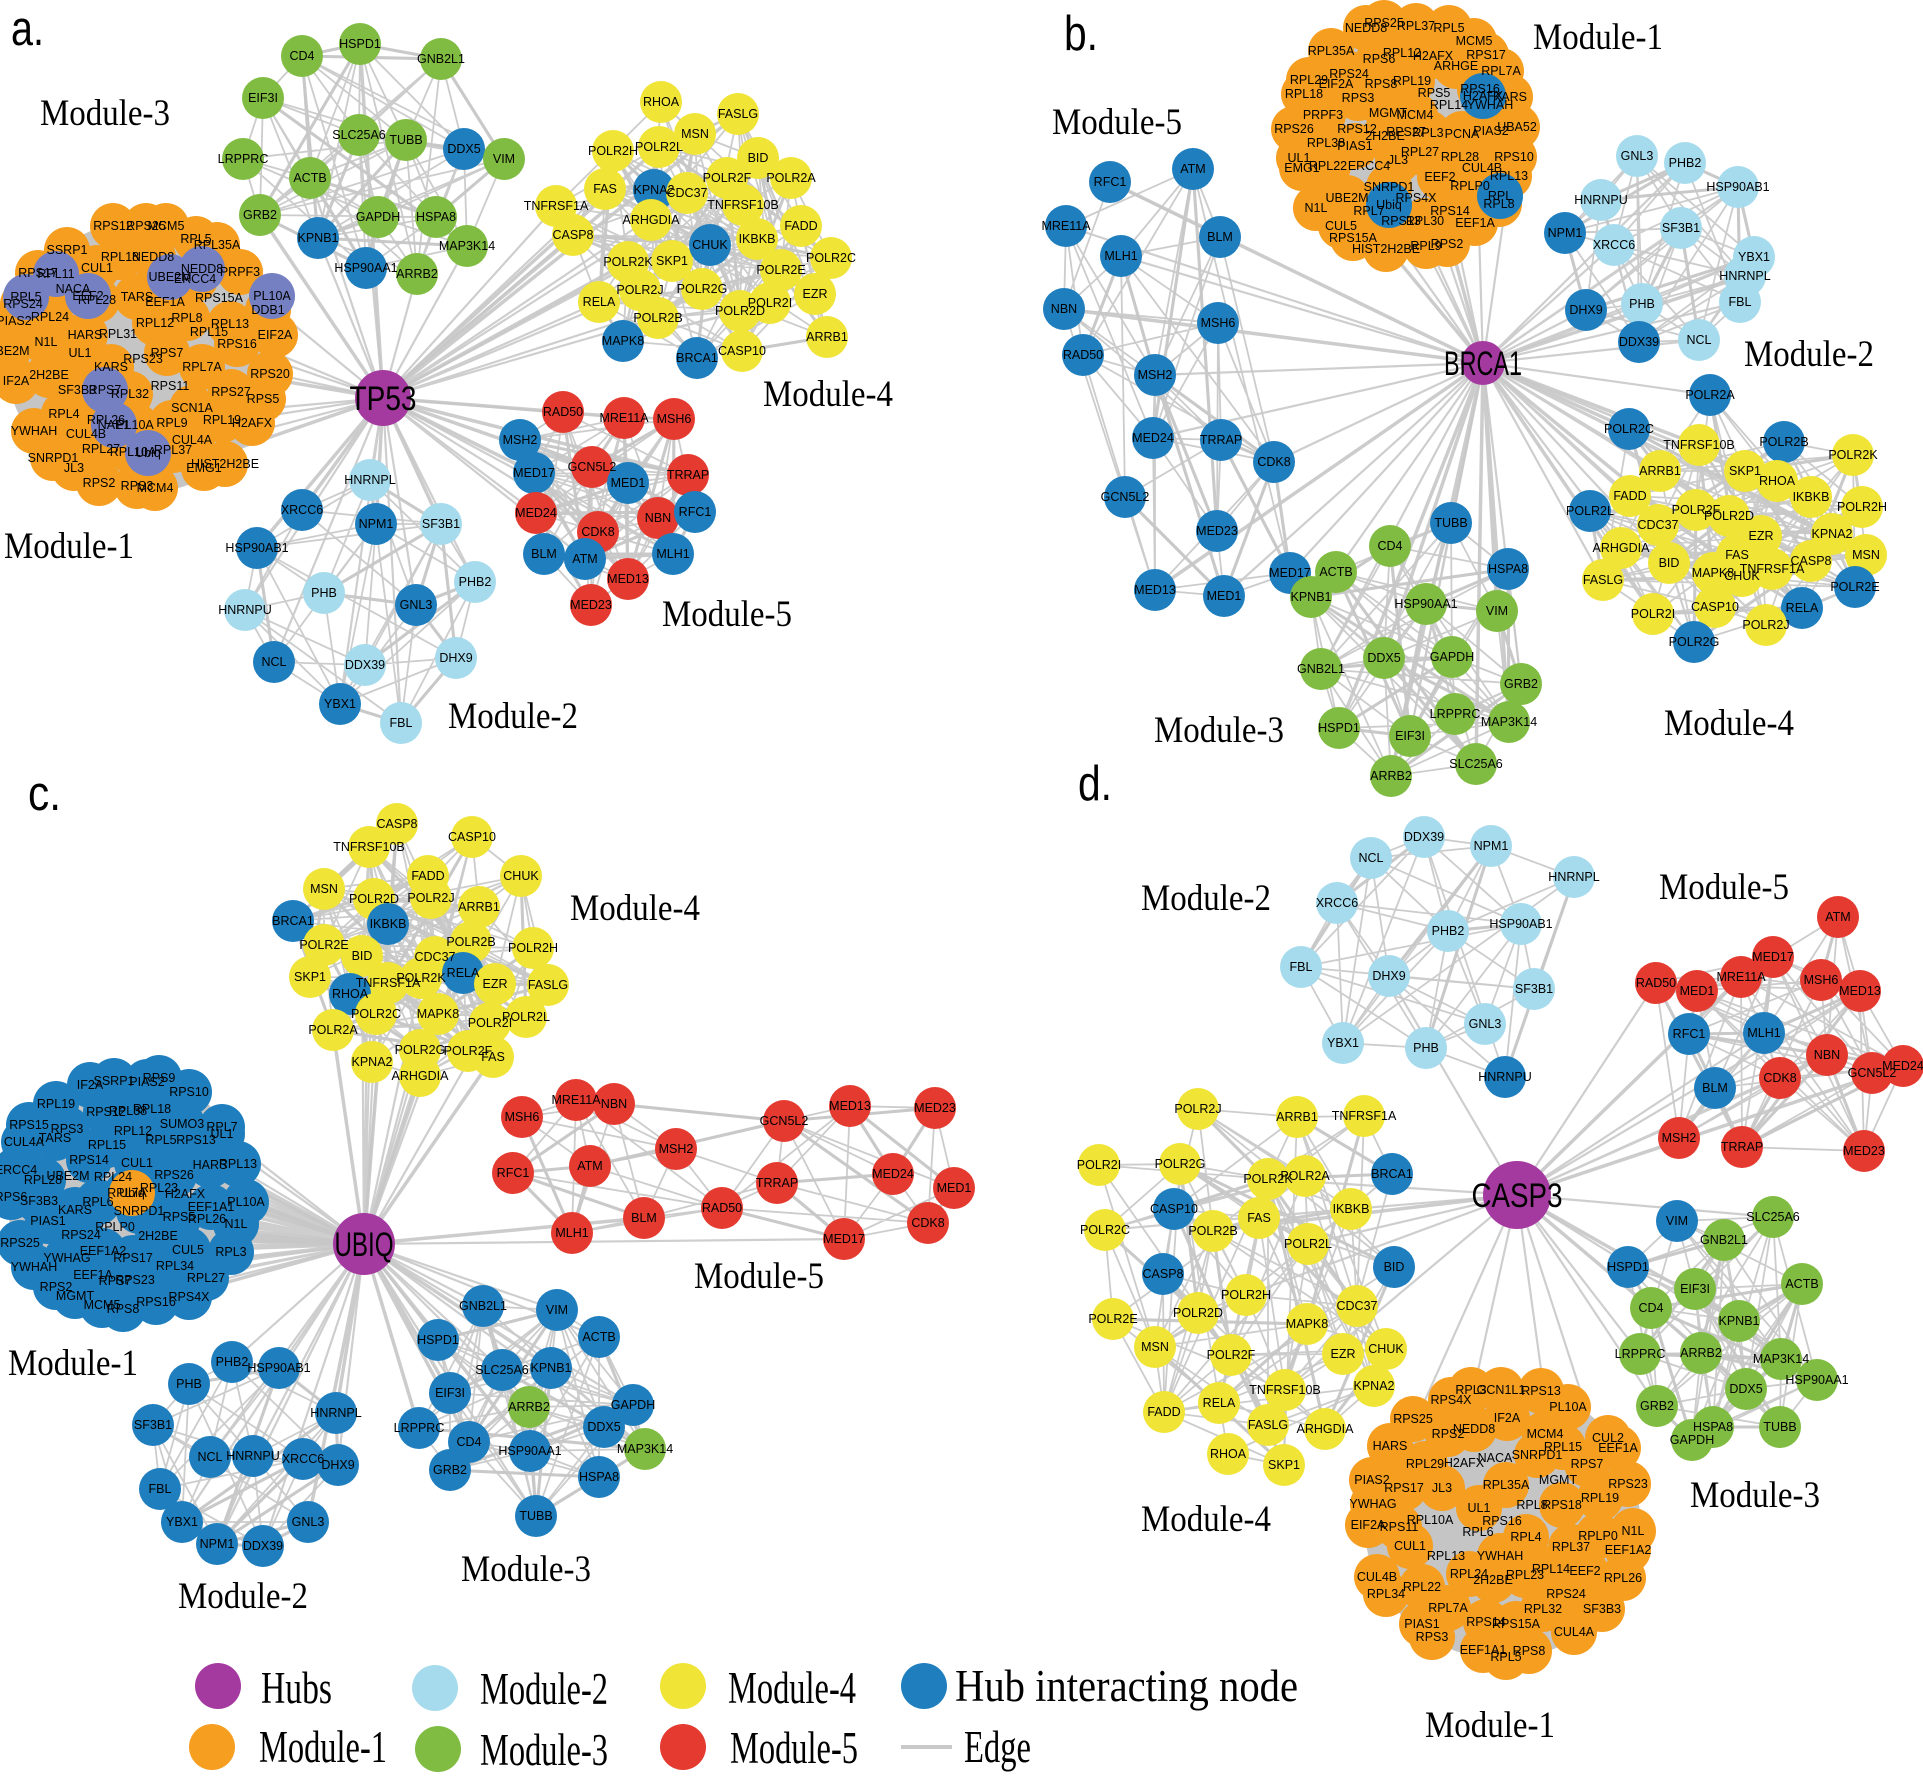 The image size is (1923, 1780). I want to click on svg-text: EIF3I, so click(263, 98).